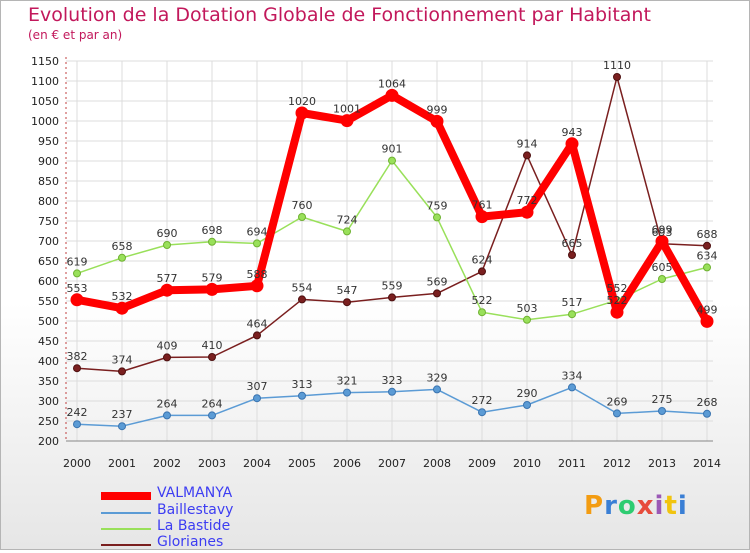 The width and height of the screenshot is (750, 553). I want to click on legend-swatch-valmanya, so click(126, 496).